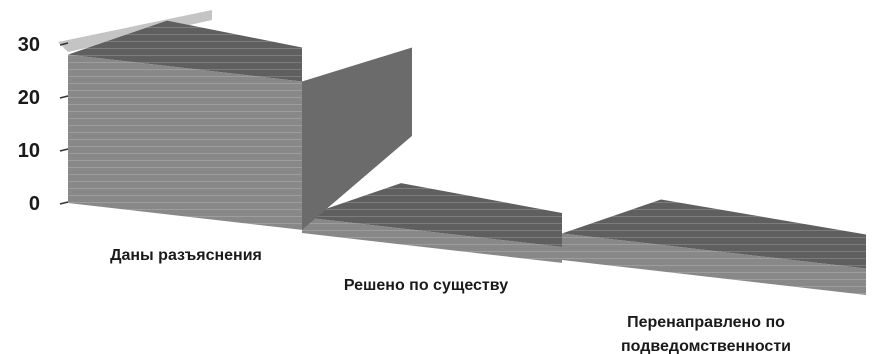 This screenshot has height=354, width=879. What do you see at coordinates (186, 255) in the screenshot?
I see `category-label: Даны разъяснения` at bounding box center [186, 255].